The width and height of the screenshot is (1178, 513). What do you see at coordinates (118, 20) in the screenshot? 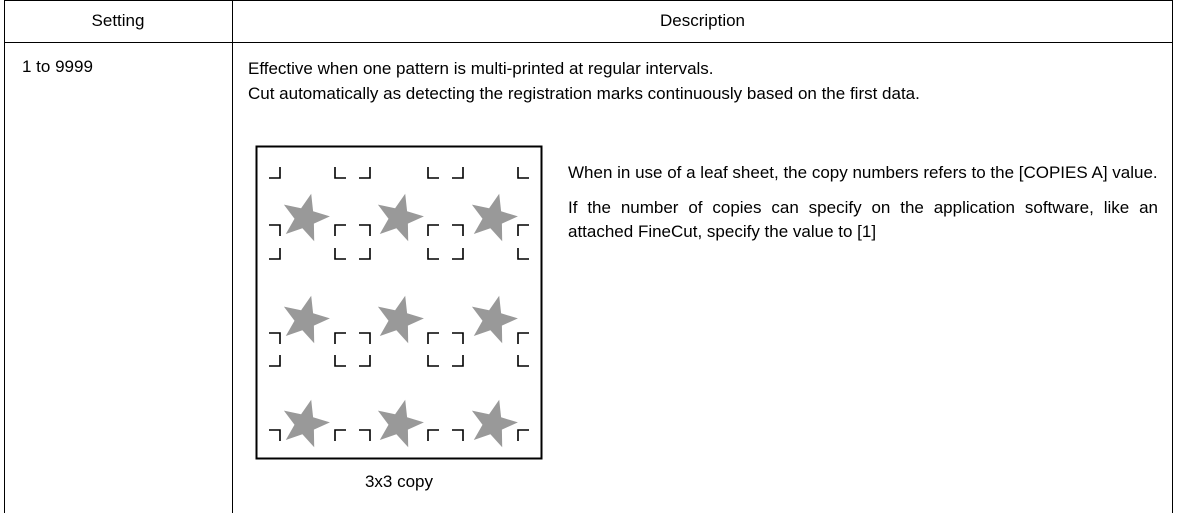
I see `header-cell: Setting` at bounding box center [118, 20].